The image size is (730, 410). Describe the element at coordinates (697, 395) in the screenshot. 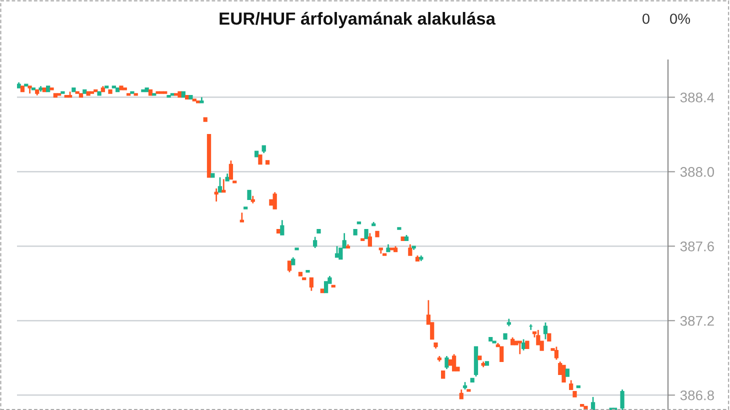

I see `y-tick-label: 386.8` at that location.